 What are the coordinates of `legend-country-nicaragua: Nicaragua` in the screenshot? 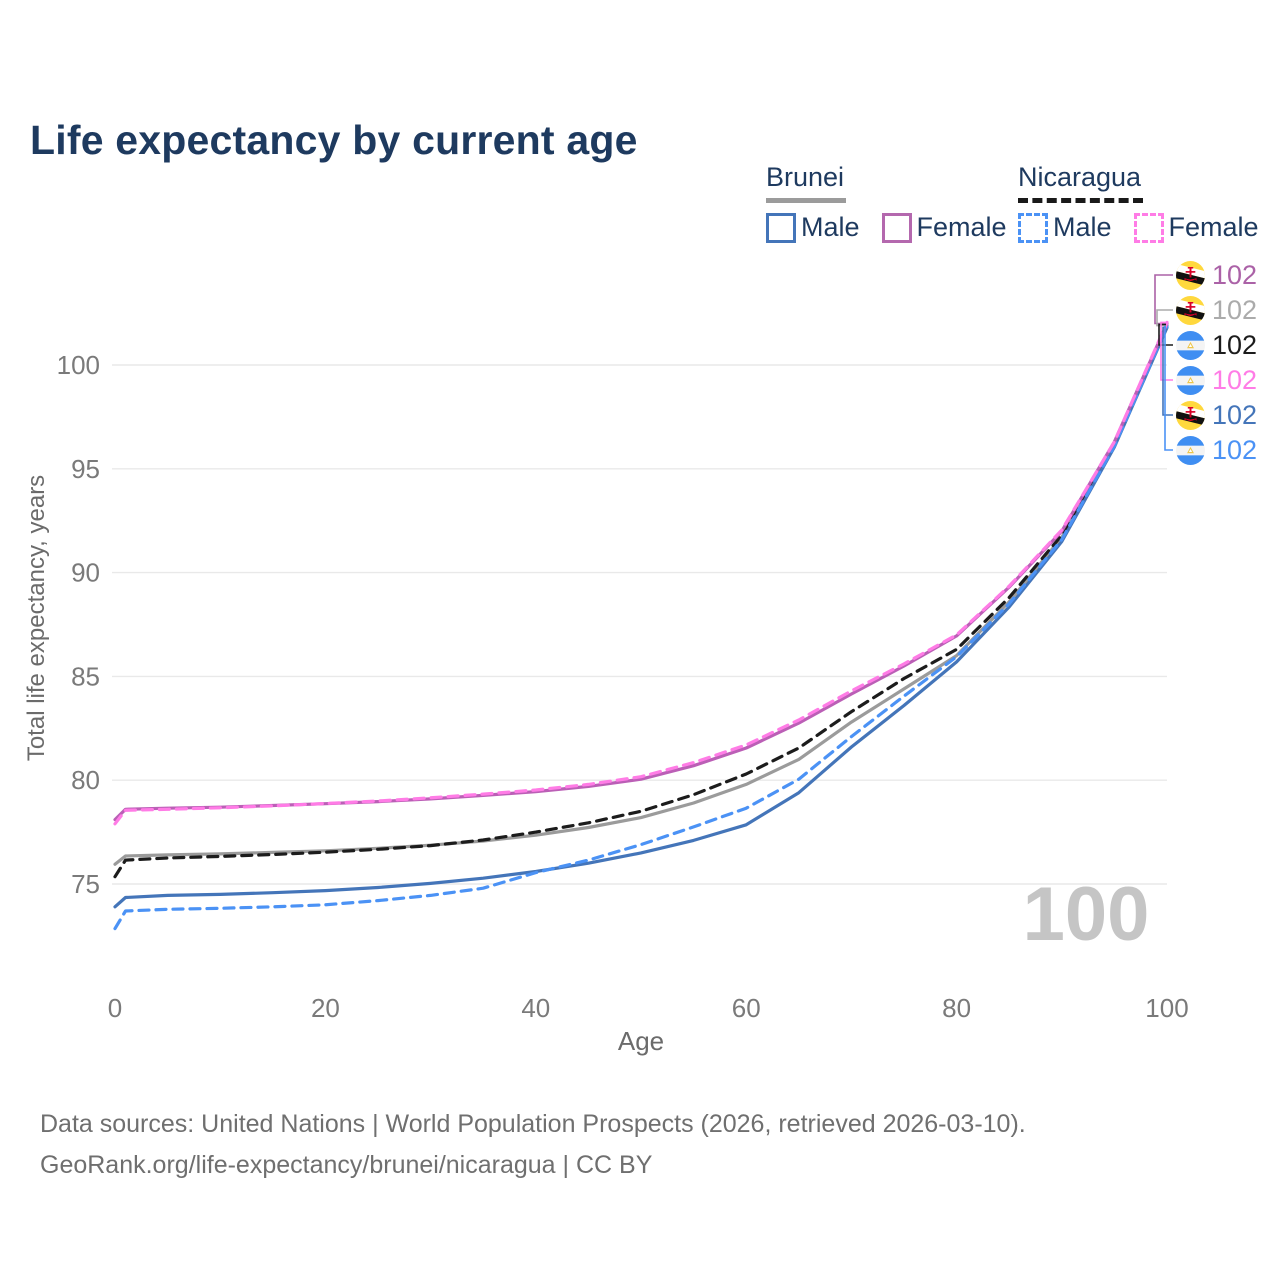 It's located at (1081, 182).